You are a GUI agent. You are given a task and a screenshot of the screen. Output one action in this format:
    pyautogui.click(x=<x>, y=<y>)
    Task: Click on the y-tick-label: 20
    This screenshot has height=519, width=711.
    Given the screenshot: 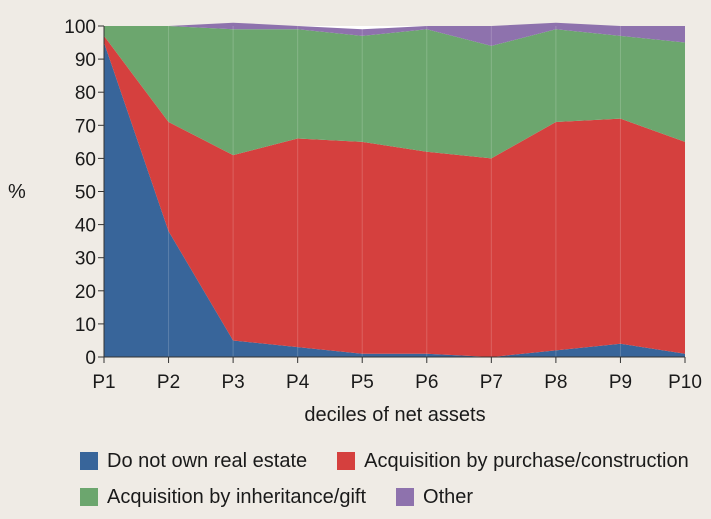 What is the action you would take?
    pyautogui.click(x=85, y=292)
    